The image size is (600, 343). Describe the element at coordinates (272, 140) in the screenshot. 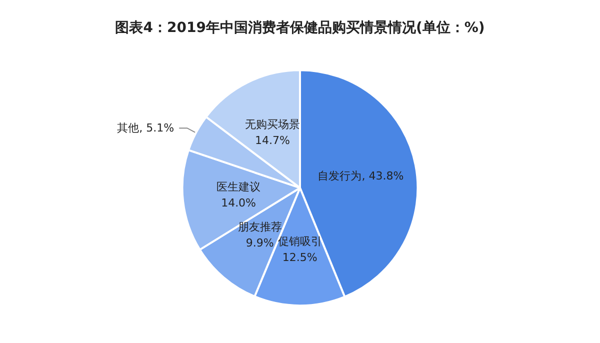

I see `data-label: 14.7%` at that location.